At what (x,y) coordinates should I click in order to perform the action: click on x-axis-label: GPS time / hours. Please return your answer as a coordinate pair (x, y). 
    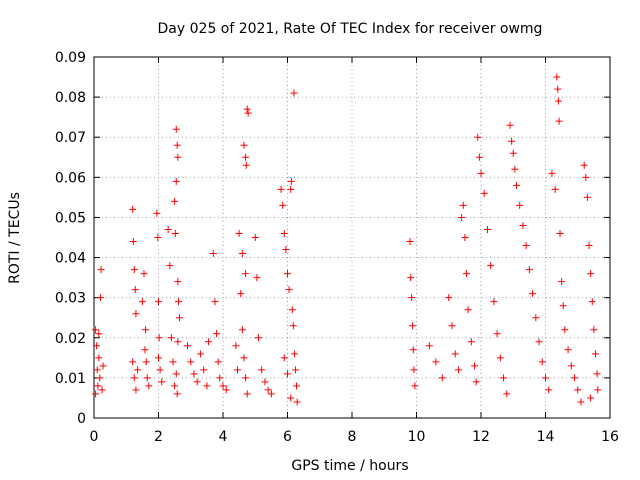
    Looking at the image, I should click on (349, 466).